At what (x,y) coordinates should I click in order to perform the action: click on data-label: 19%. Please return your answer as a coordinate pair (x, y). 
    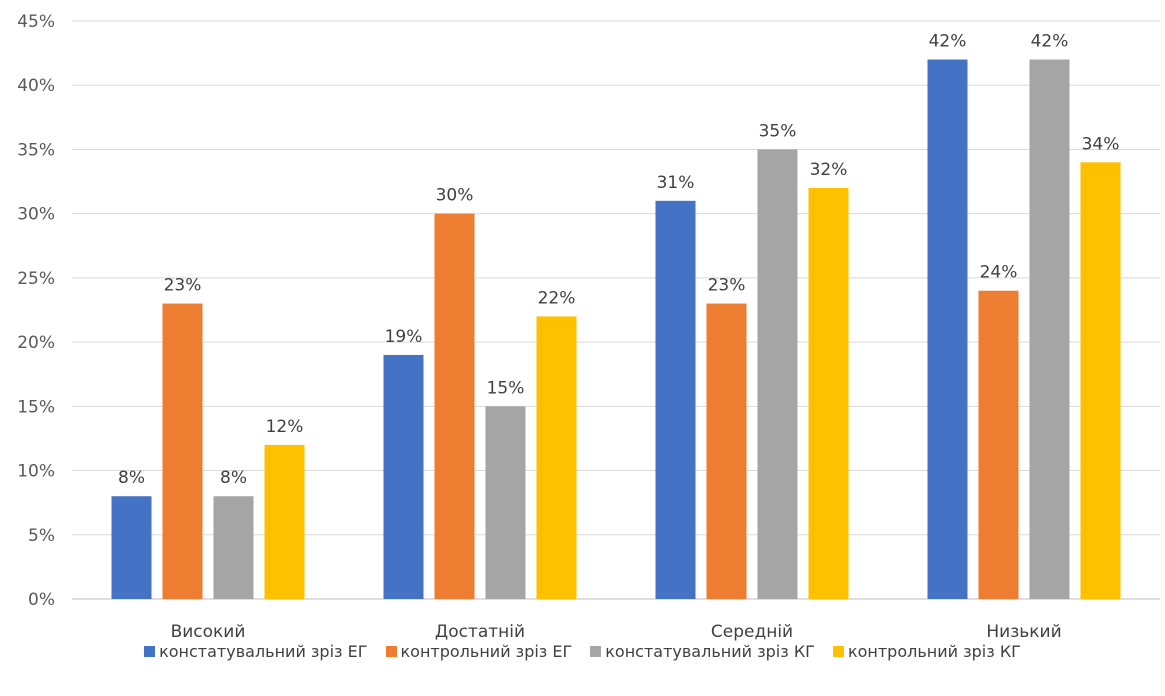
    Looking at the image, I should click on (404, 337).